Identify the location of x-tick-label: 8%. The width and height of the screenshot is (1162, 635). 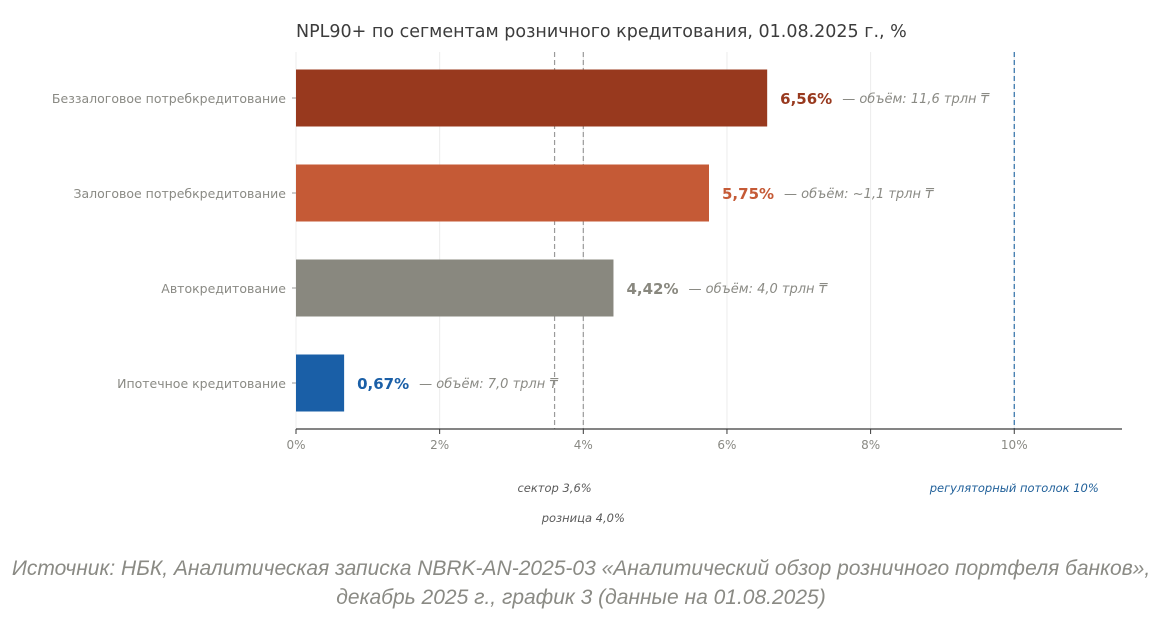
(870, 445).